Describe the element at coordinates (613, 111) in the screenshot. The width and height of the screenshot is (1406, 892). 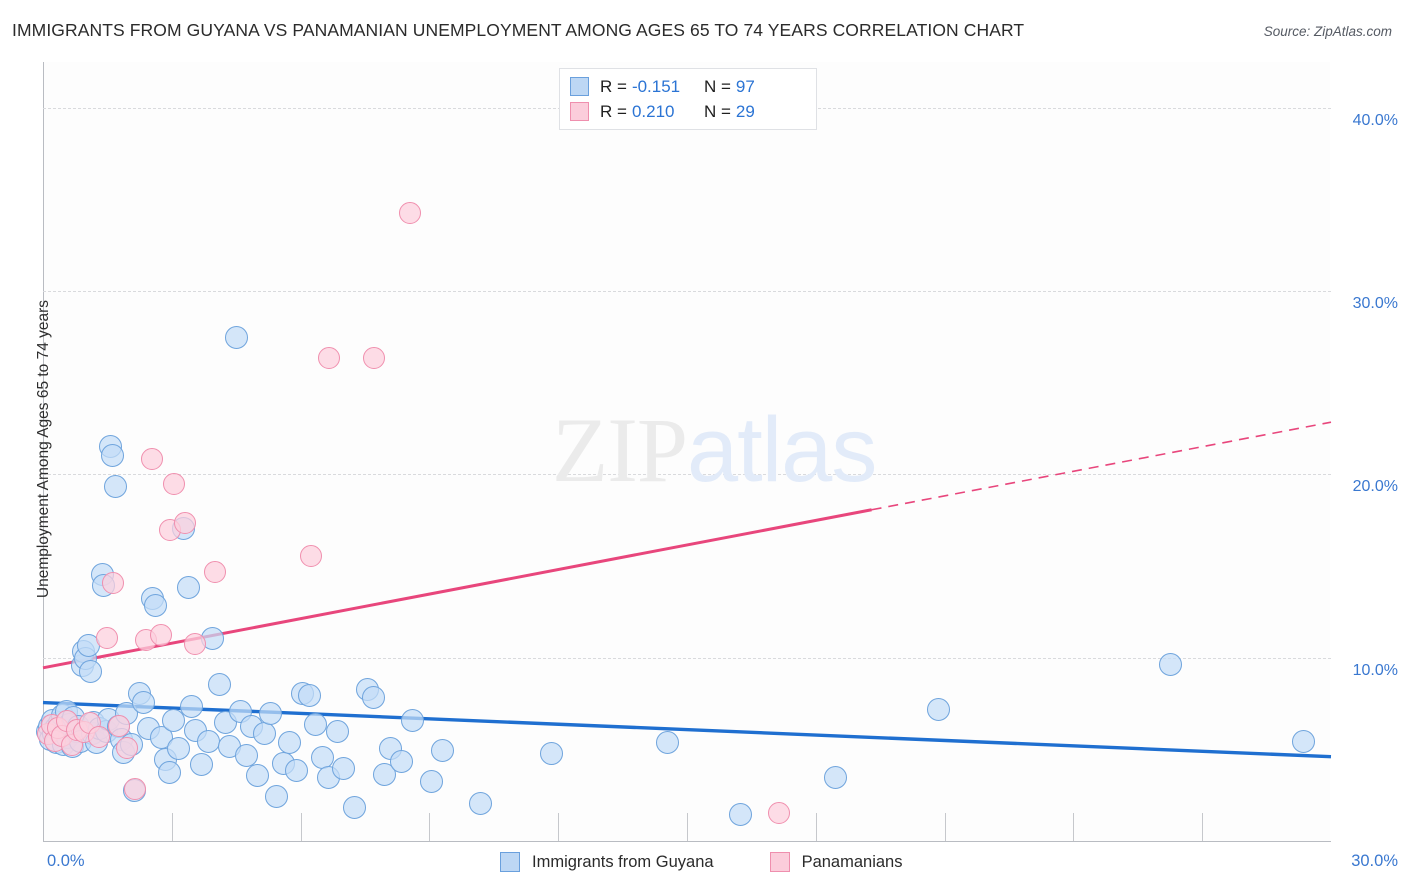
I see `r-label-pink: R =` at that location.